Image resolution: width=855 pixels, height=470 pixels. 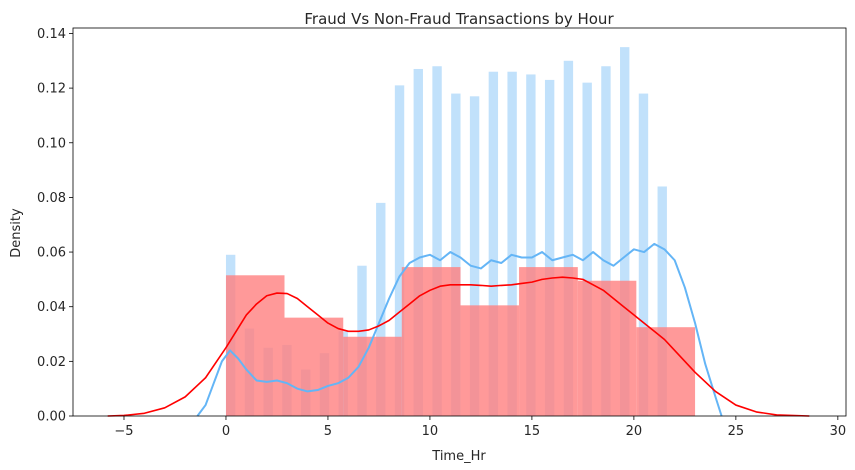 What do you see at coordinates (480, 427) in the screenshot?
I see `x-axis: −5 0 5 10 15 20 25 30` at bounding box center [480, 427].